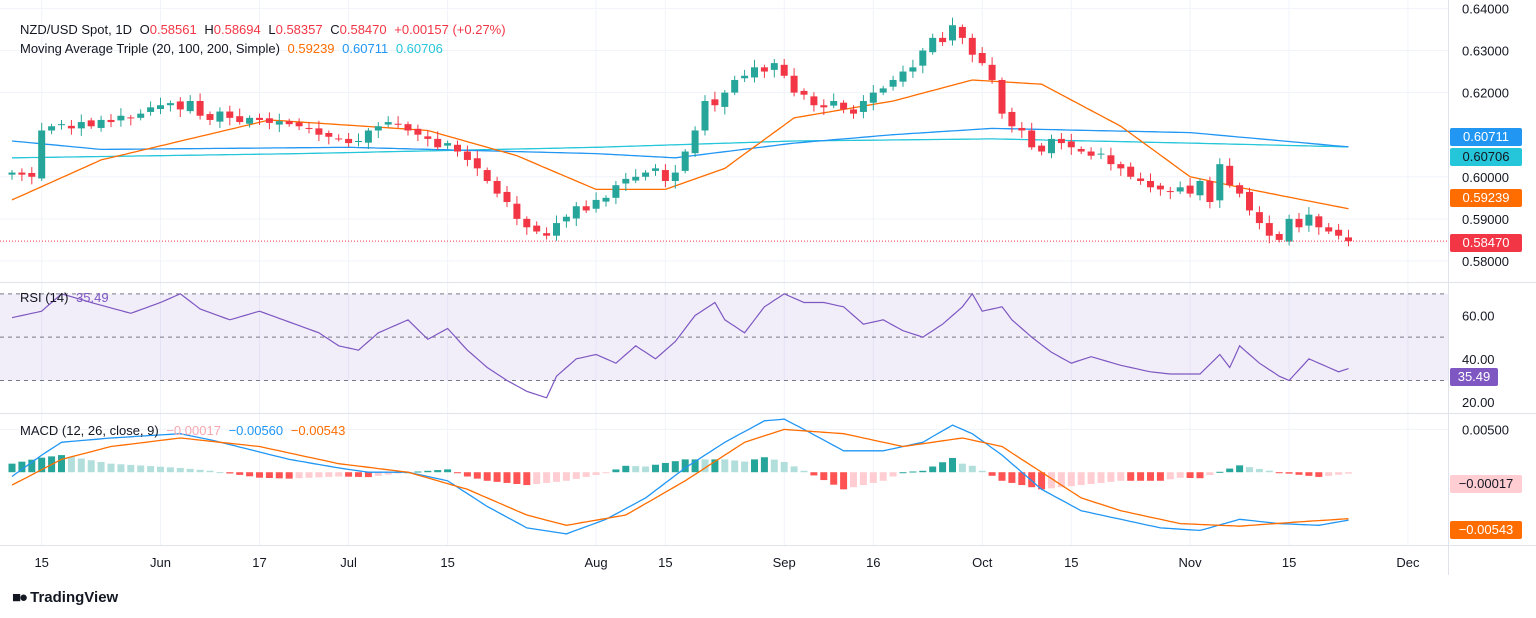  What do you see at coordinates (363, 29) in the screenshot?
I see `close-value: 0.58470` at bounding box center [363, 29].